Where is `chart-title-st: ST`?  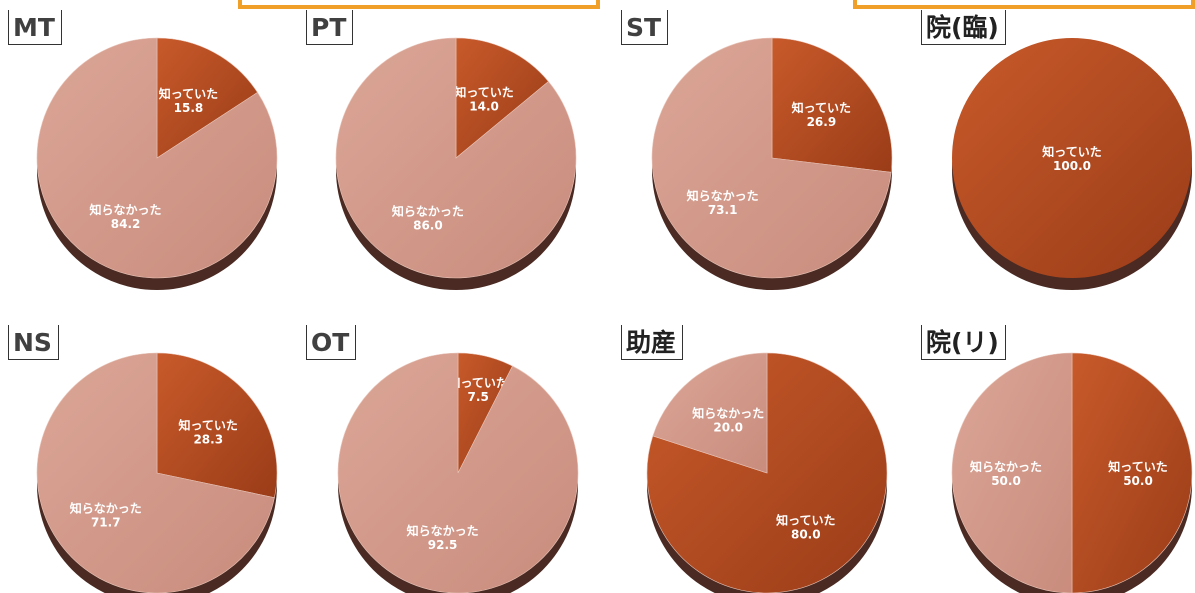
chart-title-st: ST is located at coordinates (645, 27).